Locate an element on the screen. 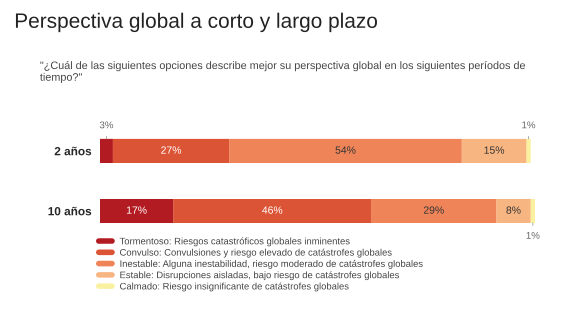 Image resolution: width=570 pixels, height=320 pixels. data-label: 54% is located at coordinates (345, 150).